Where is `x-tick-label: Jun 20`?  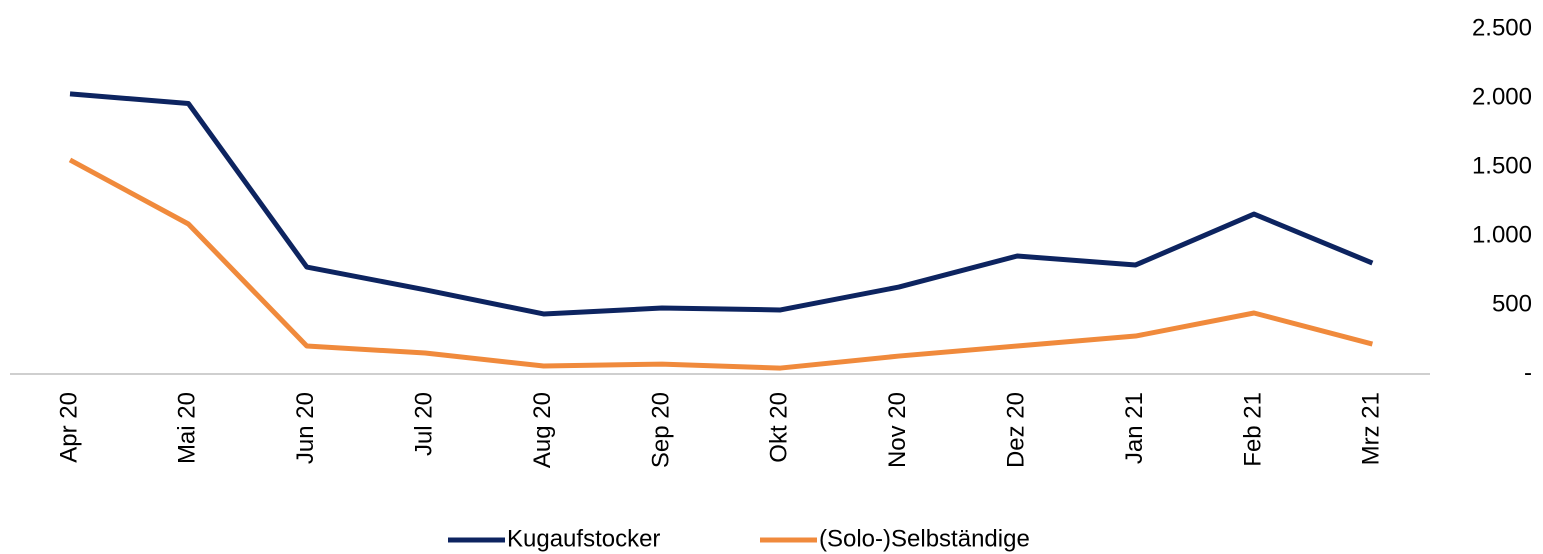 x-tick-label: Jun 20 is located at coordinates (305, 428).